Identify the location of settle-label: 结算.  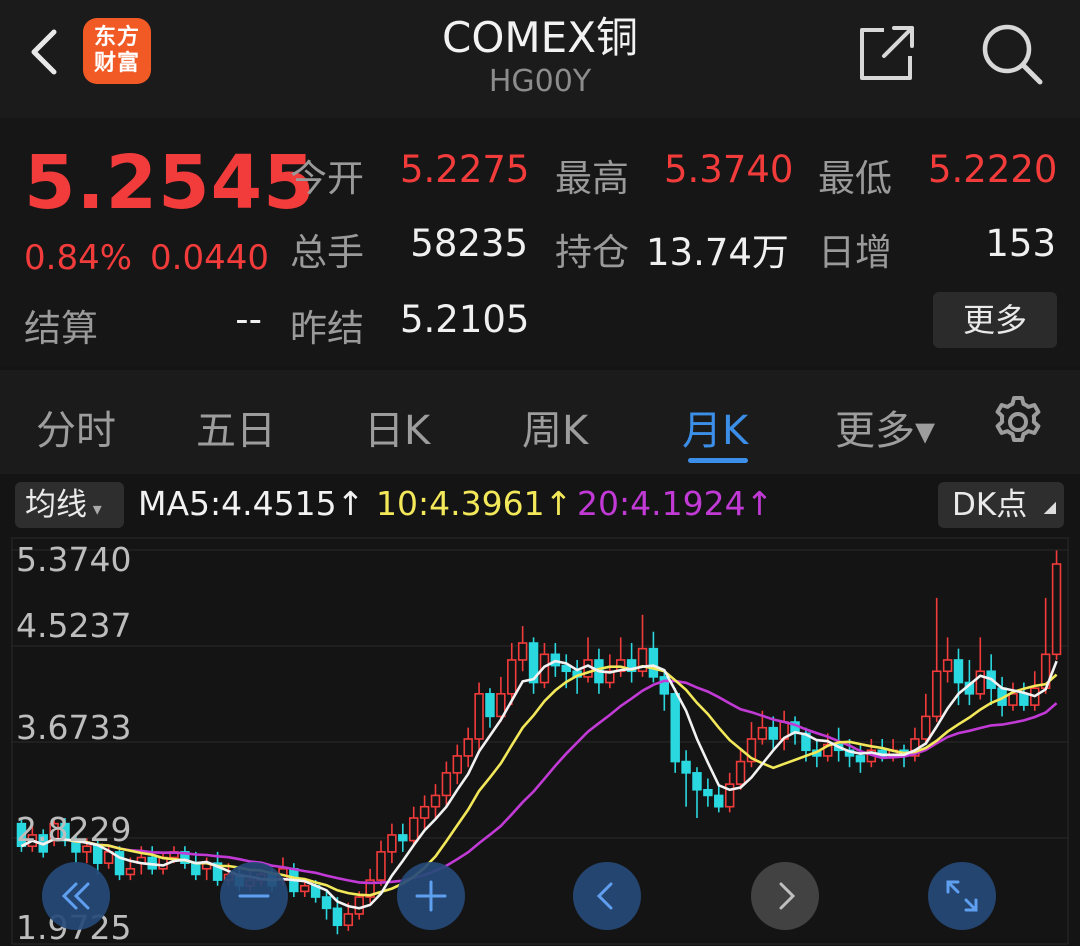
(61, 328).